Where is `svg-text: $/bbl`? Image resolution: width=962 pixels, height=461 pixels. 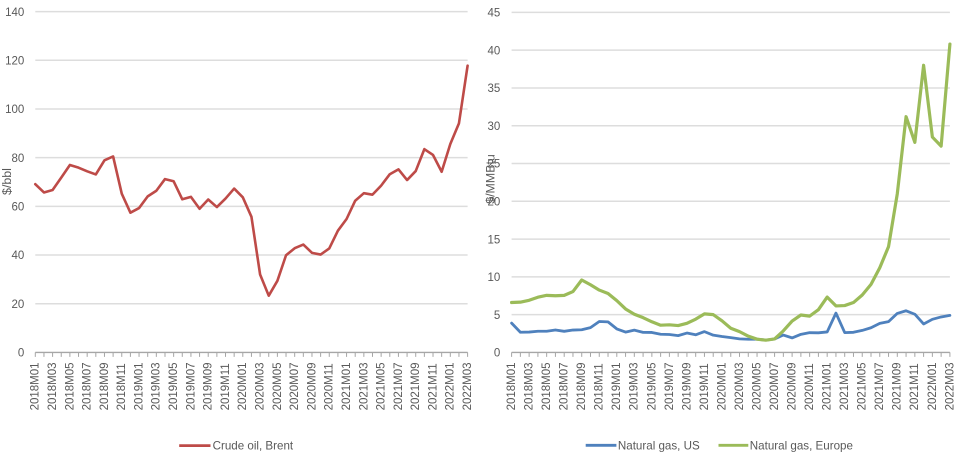
svg-text: $/bbl is located at coordinates (7, 181).